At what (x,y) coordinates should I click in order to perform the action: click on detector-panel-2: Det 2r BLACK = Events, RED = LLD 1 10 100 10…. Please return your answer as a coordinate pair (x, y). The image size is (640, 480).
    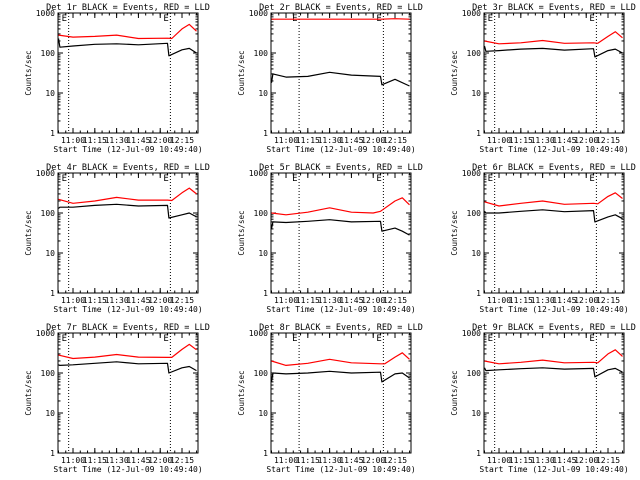
    Looking at the image, I should click on (330, 78).